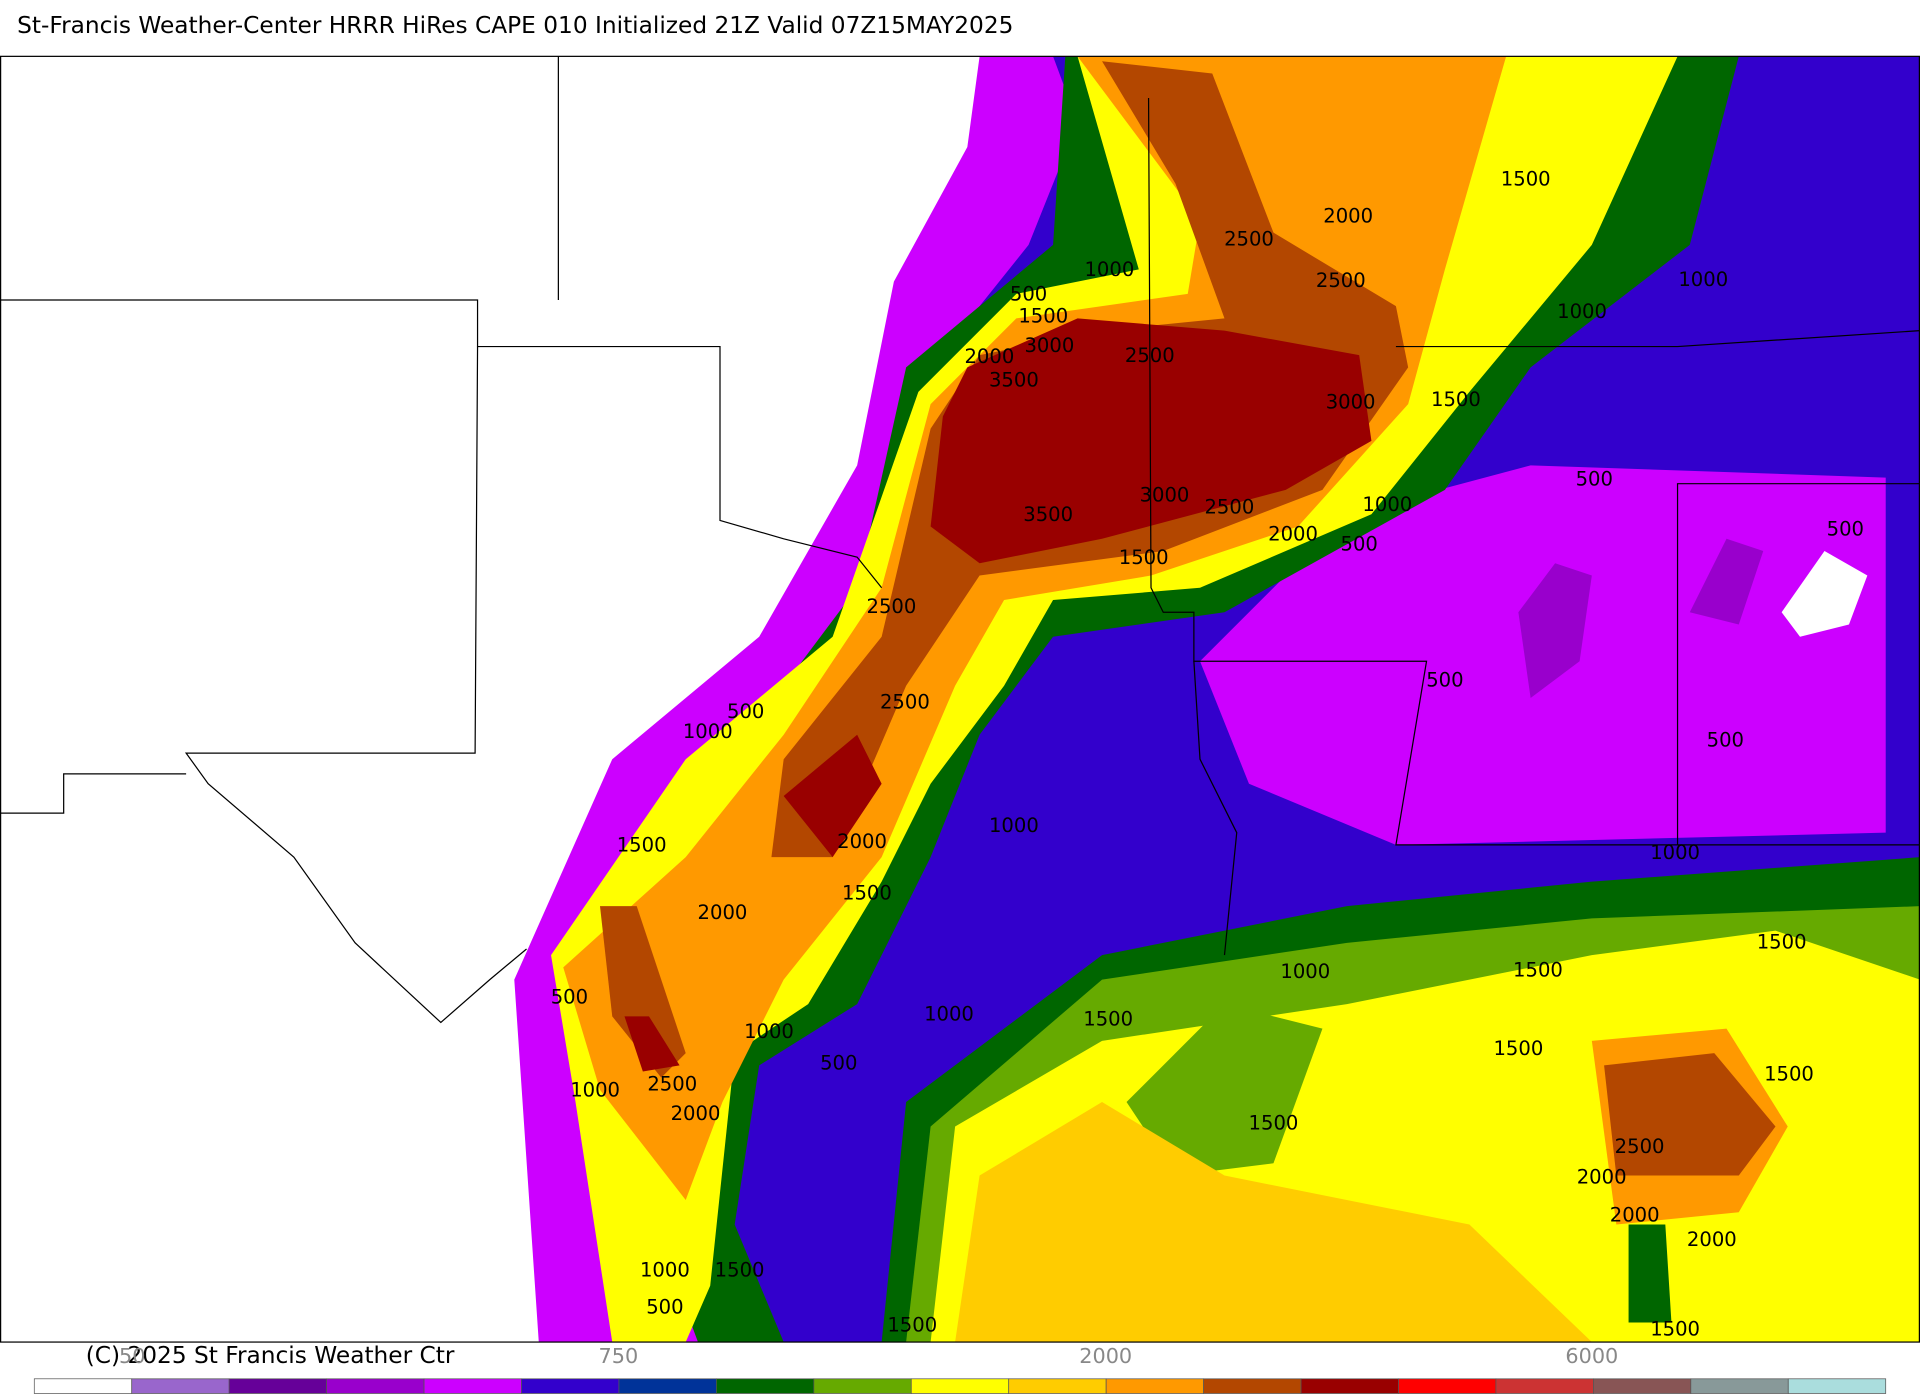 The image size is (1920, 1400). I want to click on colorbar-label: 6000, so click(1591, 1356).